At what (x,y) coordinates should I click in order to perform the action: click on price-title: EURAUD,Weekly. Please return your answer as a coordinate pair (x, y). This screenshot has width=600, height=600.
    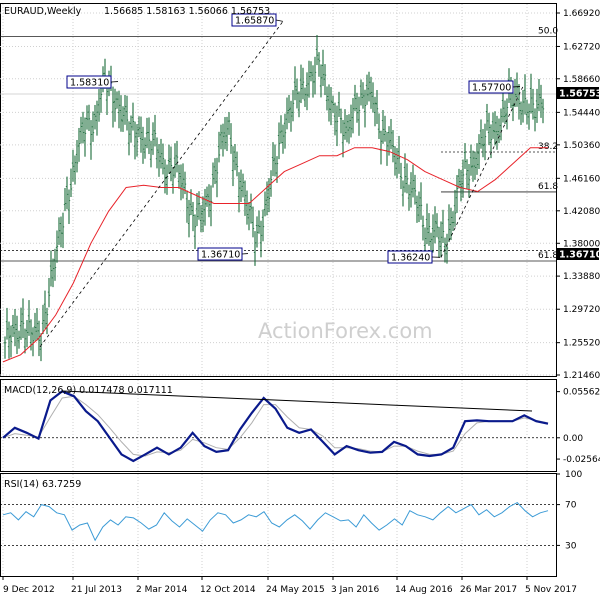
    Looking at the image, I should click on (43, 11).